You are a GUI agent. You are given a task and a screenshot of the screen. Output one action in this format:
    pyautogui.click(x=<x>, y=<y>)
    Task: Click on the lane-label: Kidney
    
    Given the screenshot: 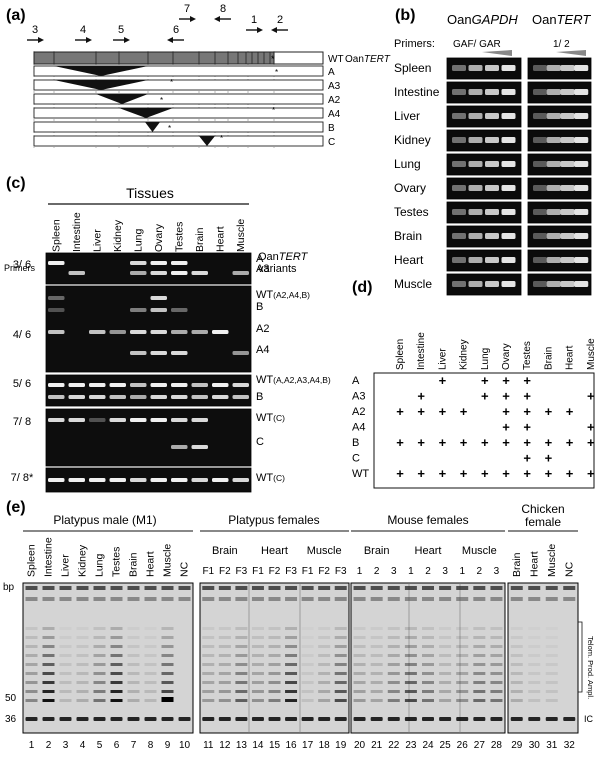 What is the action you would take?
    pyautogui.click(x=83, y=560)
    